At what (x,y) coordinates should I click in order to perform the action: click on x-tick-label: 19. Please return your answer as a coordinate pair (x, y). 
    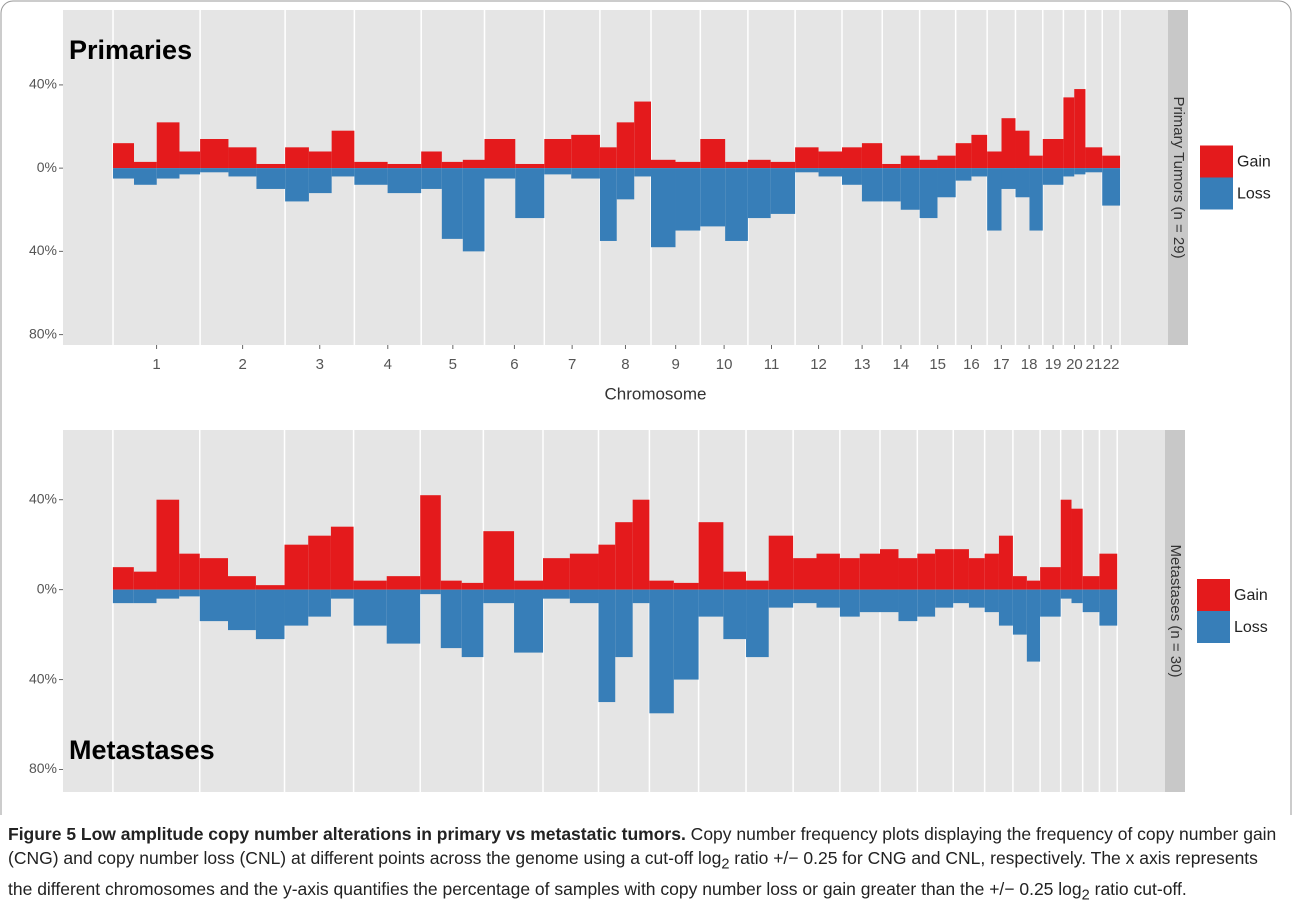
    Looking at the image, I should click on (1053, 364).